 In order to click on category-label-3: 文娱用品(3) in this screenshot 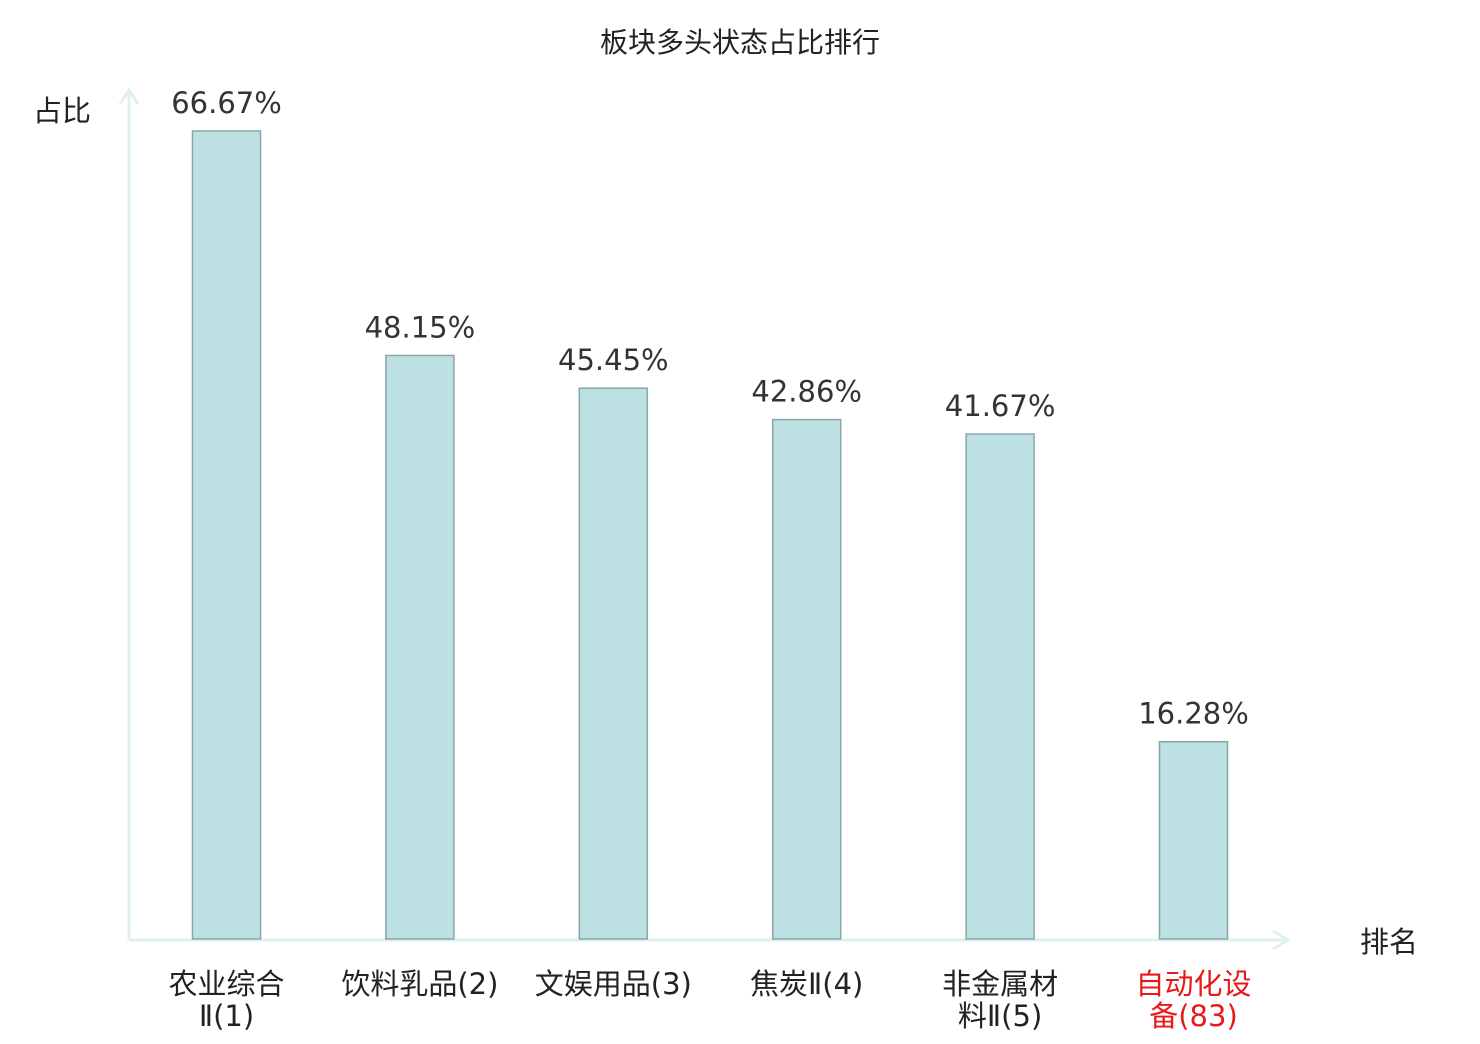, I will do `click(613, 984)`.